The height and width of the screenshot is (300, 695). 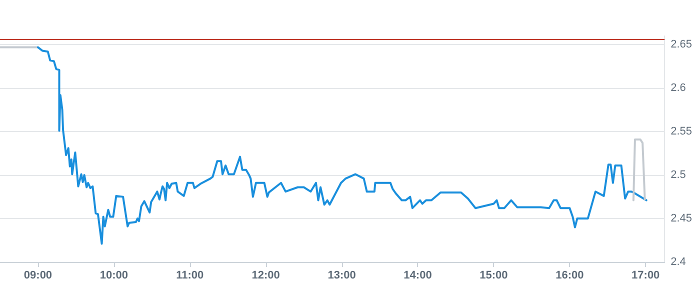 What do you see at coordinates (266, 276) in the screenshot?
I see `x-tick-label: 12:00` at bounding box center [266, 276].